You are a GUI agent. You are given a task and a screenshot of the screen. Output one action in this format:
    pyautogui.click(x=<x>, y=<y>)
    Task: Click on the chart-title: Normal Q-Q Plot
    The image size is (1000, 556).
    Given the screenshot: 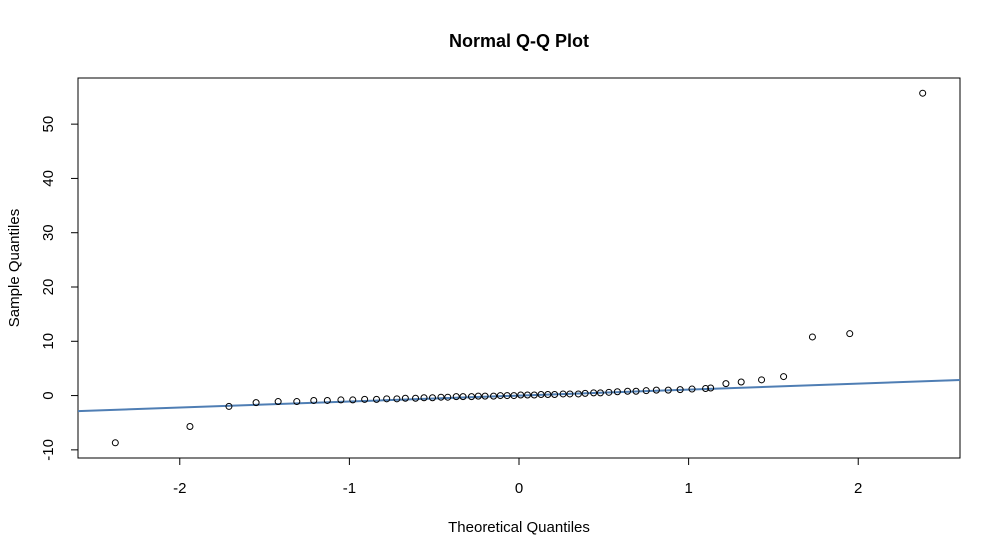 What is the action you would take?
    pyautogui.click(x=519, y=41)
    